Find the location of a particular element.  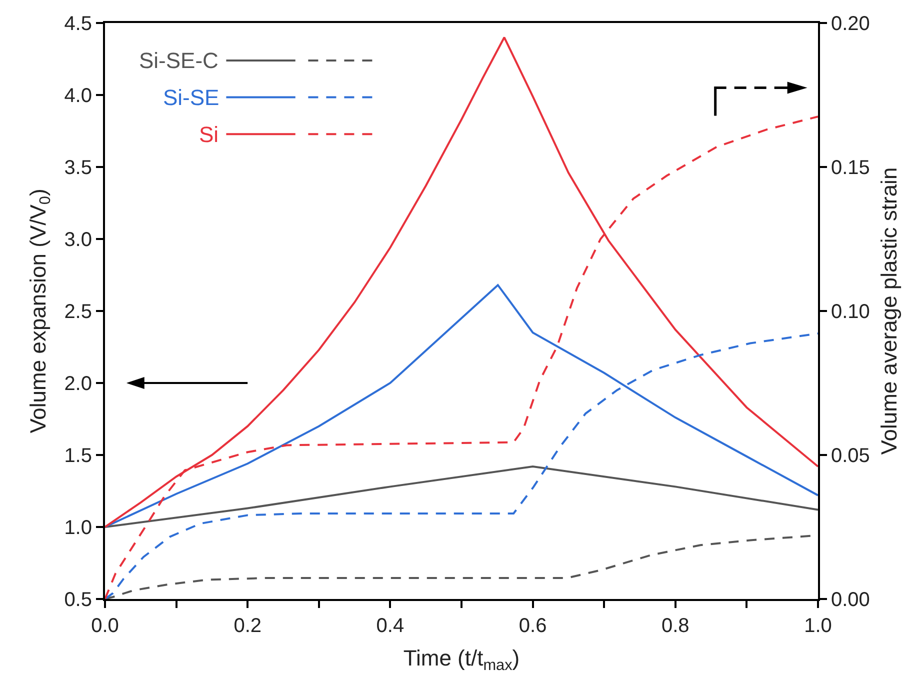

y2-axis-title: Volume average plastic strain is located at coordinates (889, 311).